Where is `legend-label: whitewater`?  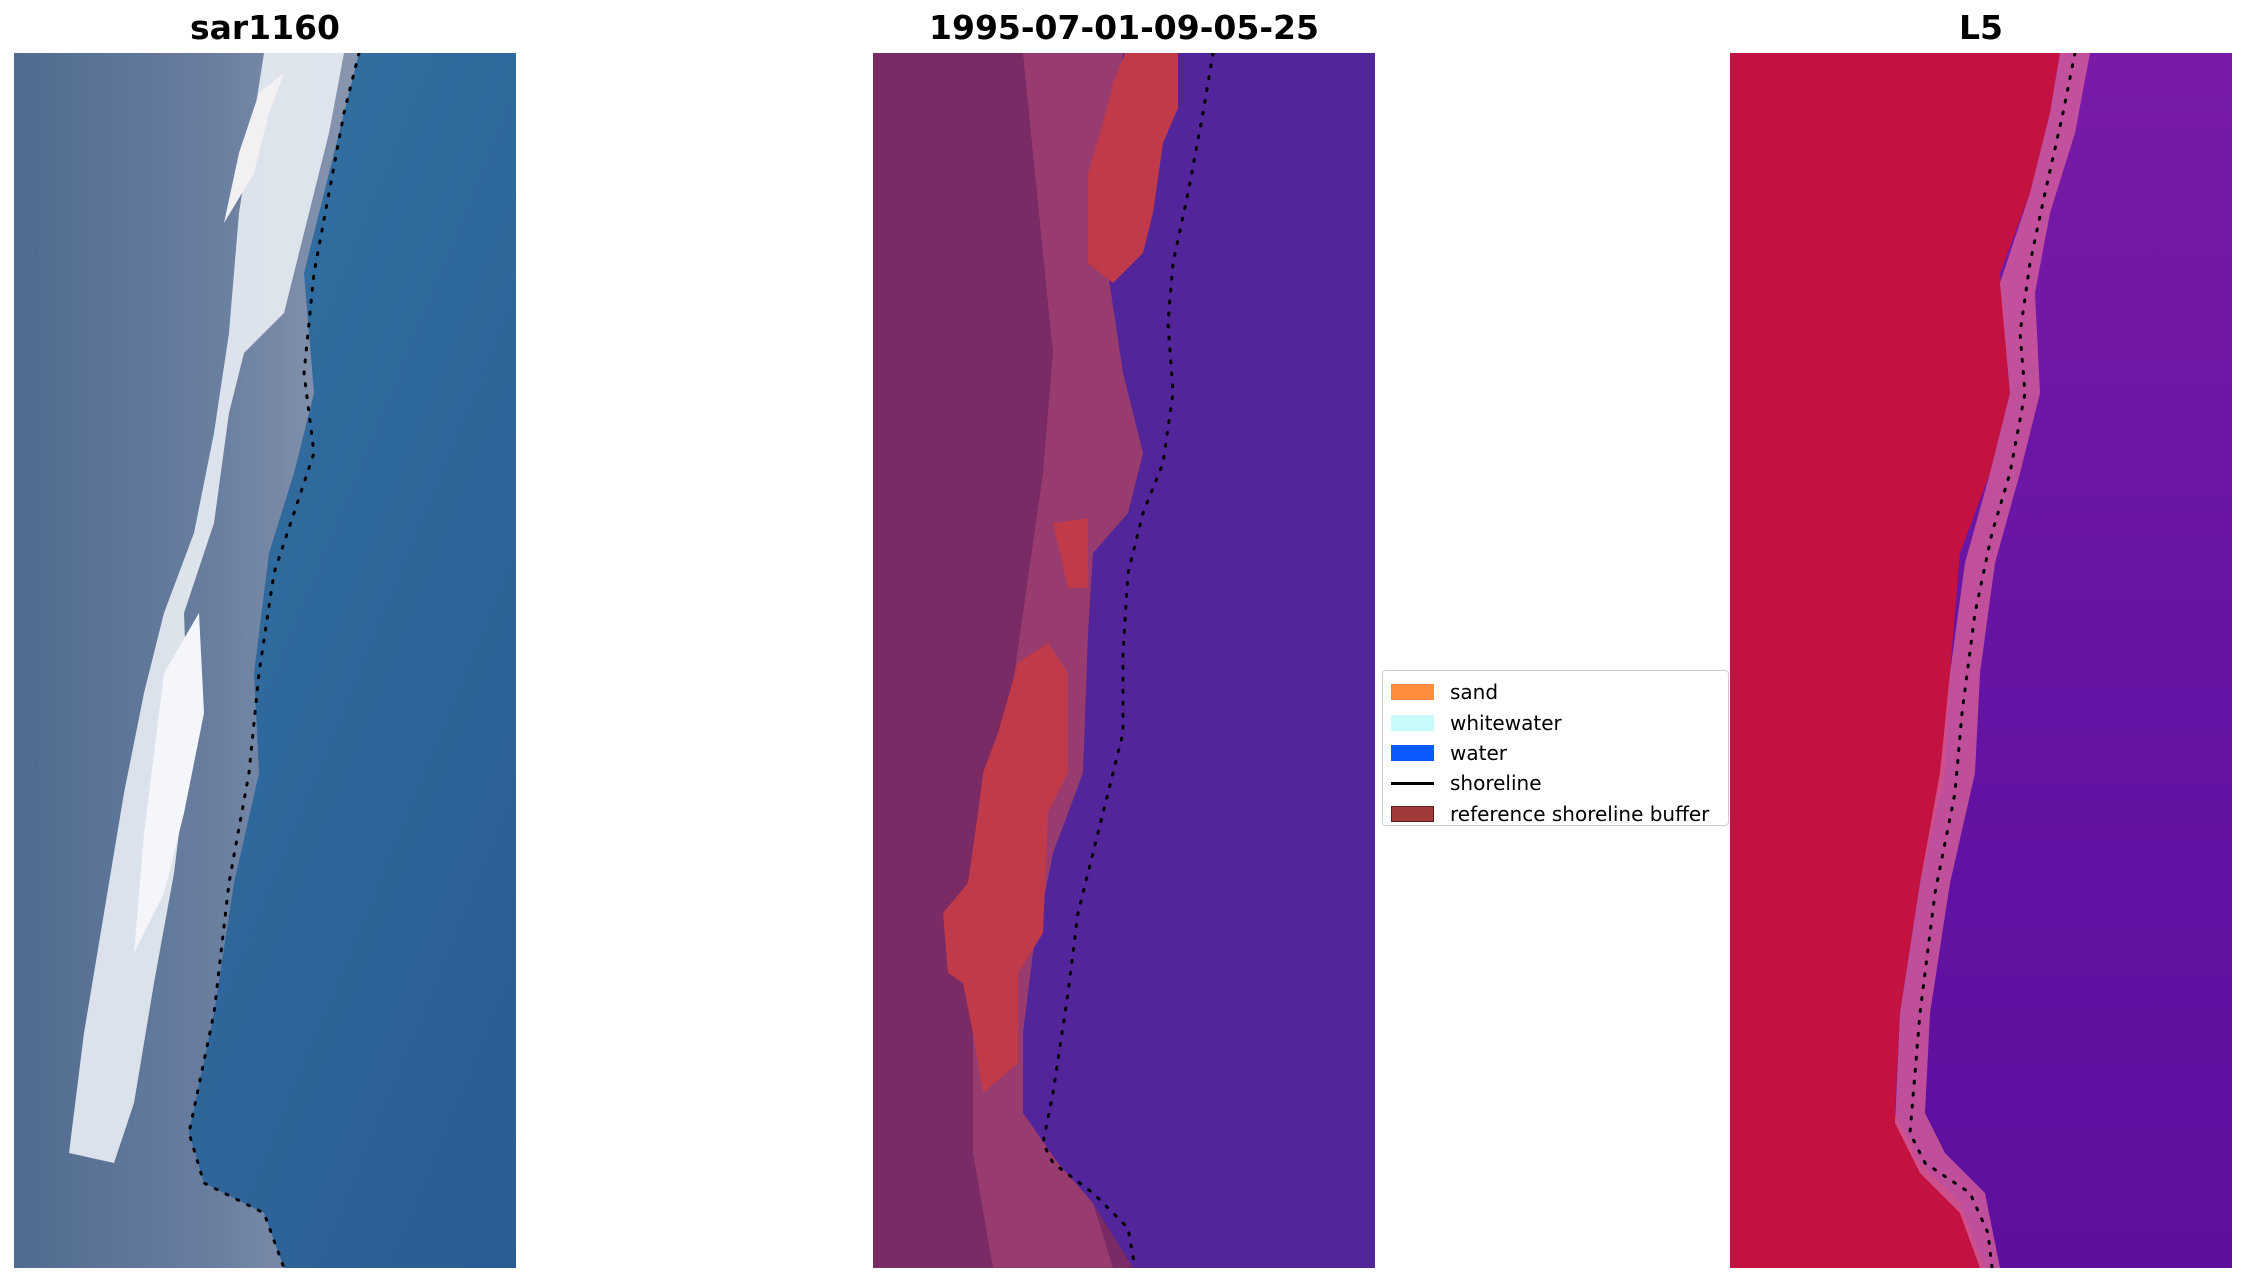
legend-label: whitewater is located at coordinates (1506, 722).